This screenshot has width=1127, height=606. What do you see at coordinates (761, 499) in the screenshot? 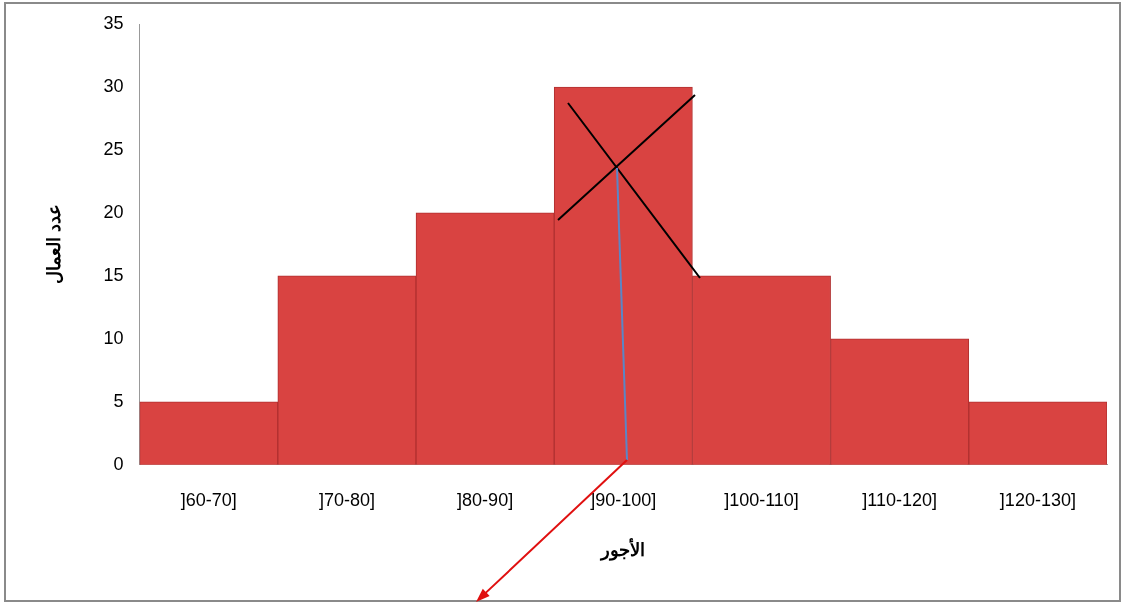
I see `x-tick-label: ]100-110]` at bounding box center [761, 499].